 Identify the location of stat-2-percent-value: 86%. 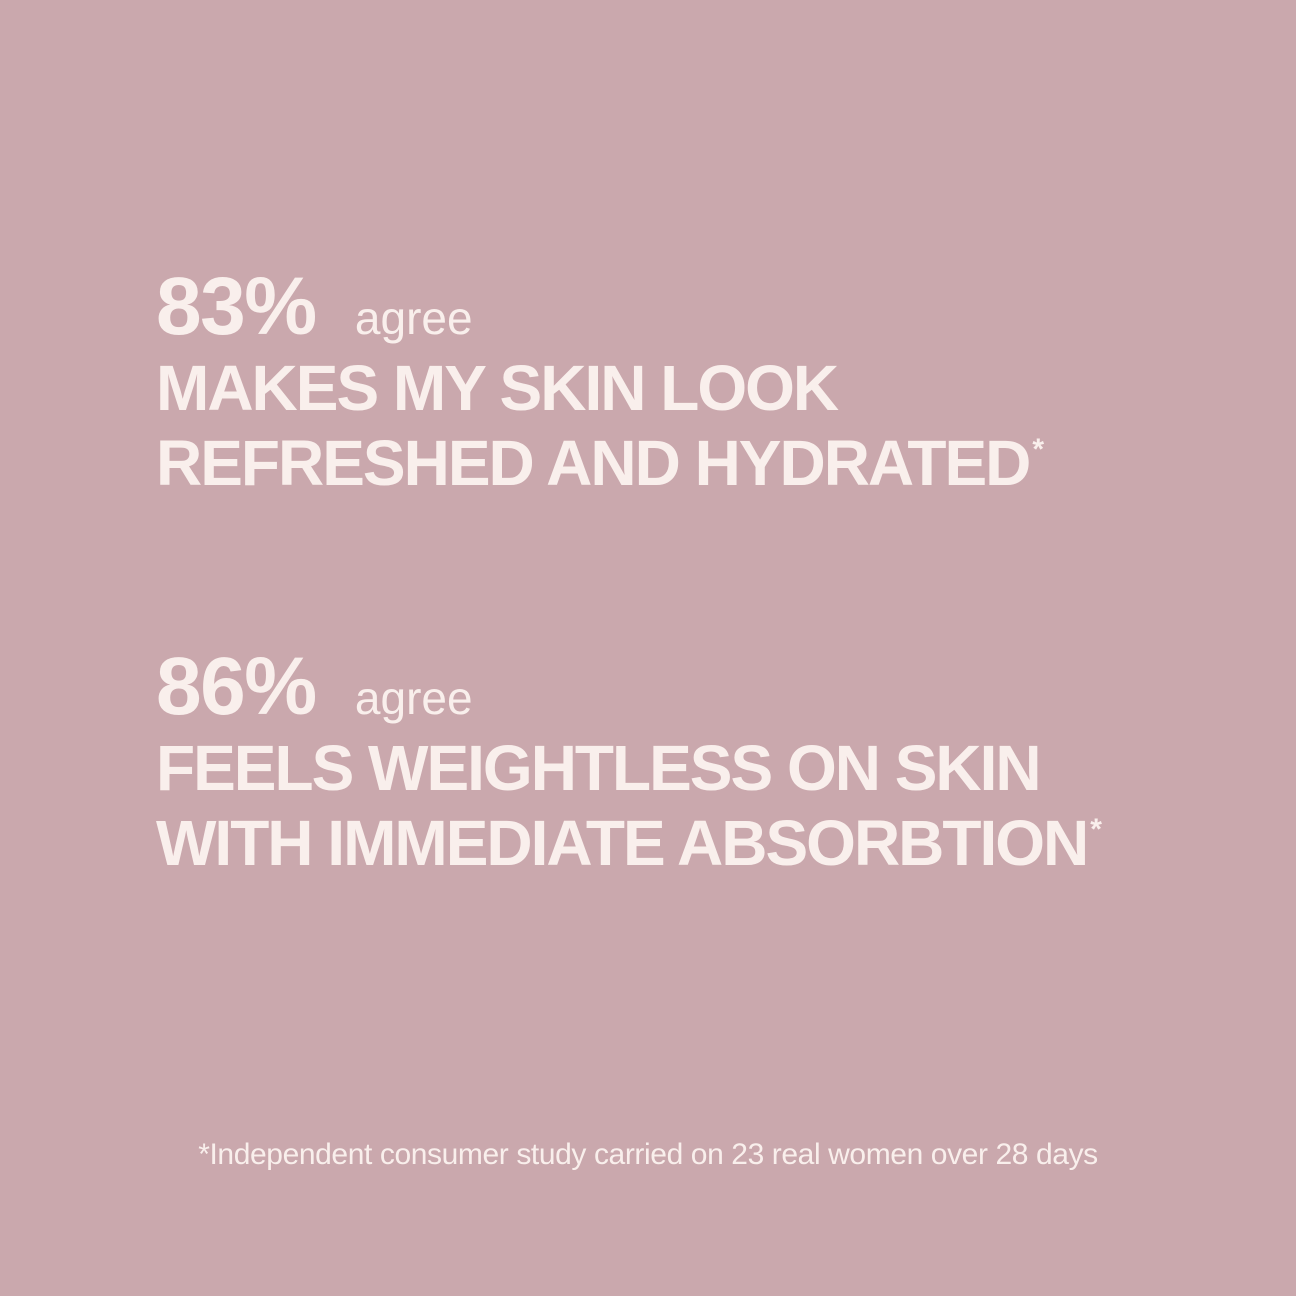
(236, 686).